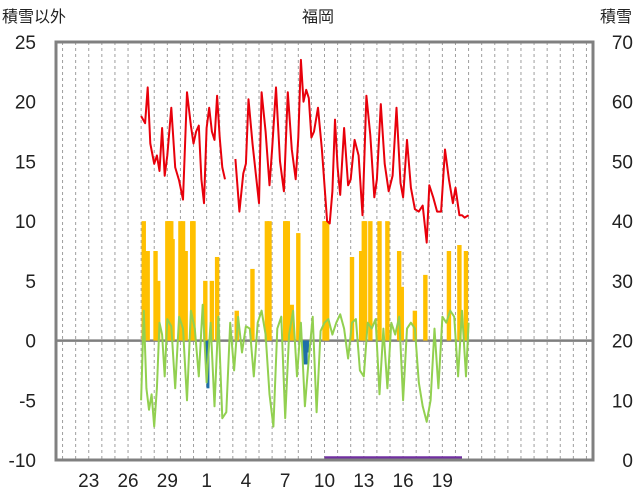  What do you see at coordinates (246, 481) in the screenshot?
I see `x-tick-label: 4` at bounding box center [246, 481].